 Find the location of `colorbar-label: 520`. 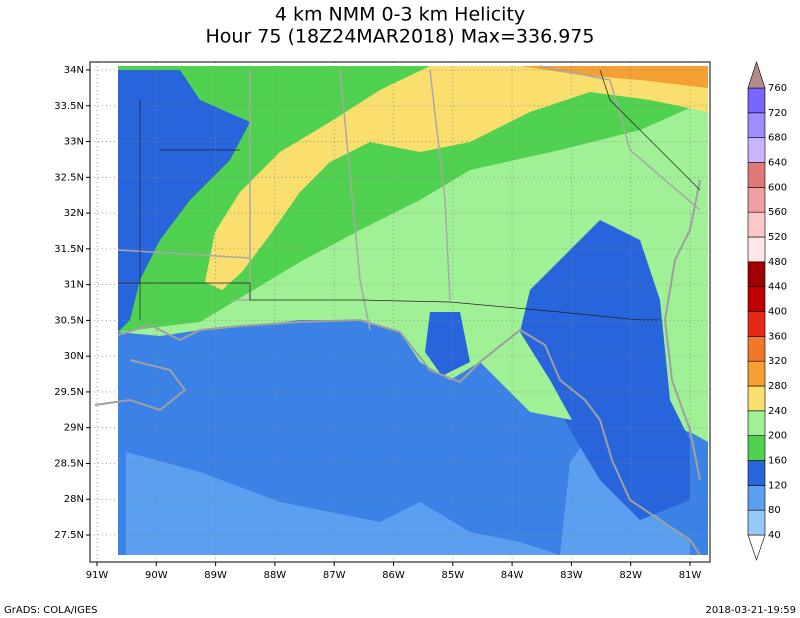

colorbar-label: 520 is located at coordinates (777, 237).